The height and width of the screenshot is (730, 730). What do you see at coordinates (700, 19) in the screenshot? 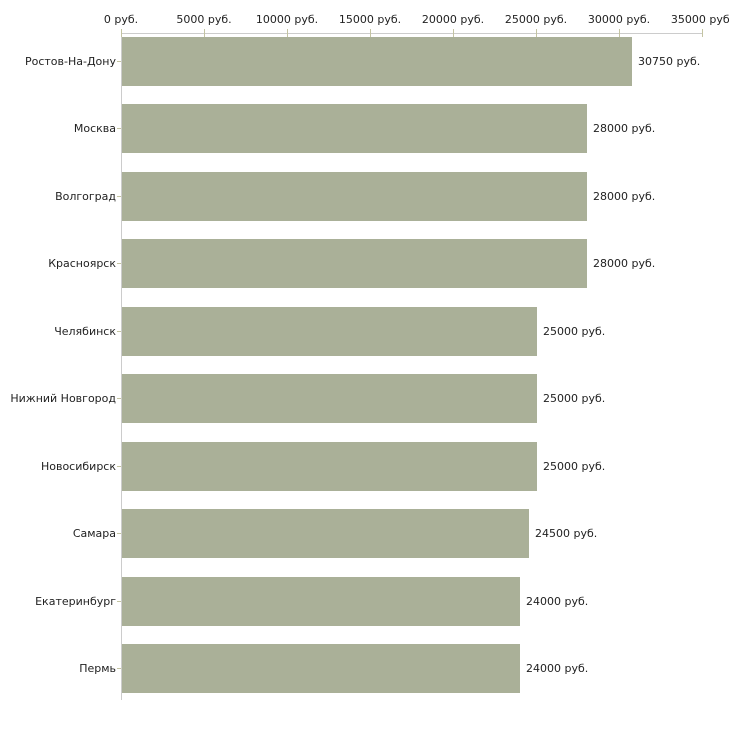
I see `x-axis-tick-label: 35000 руб.` at bounding box center [700, 19].